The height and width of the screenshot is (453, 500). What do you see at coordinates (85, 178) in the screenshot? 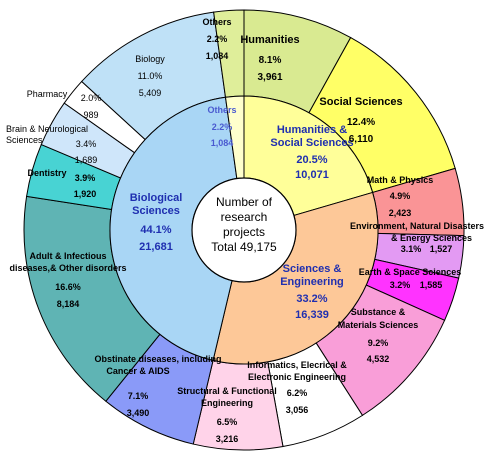
I see `slice-percent: 3.9%` at bounding box center [85, 178].